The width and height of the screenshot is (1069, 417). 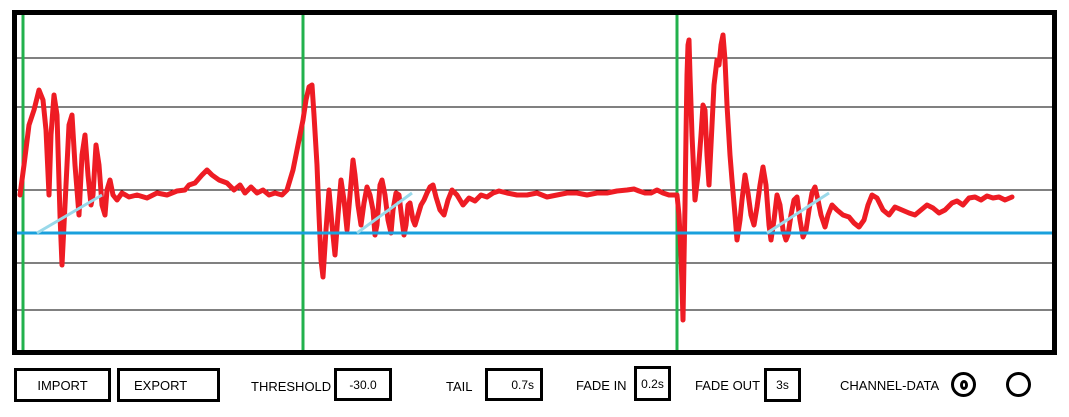 What do you see at coordinates (890, 385) in the screenshot?
I see `channel-data-label: CHANNEL-DATA` at bounding box center [890, 385].